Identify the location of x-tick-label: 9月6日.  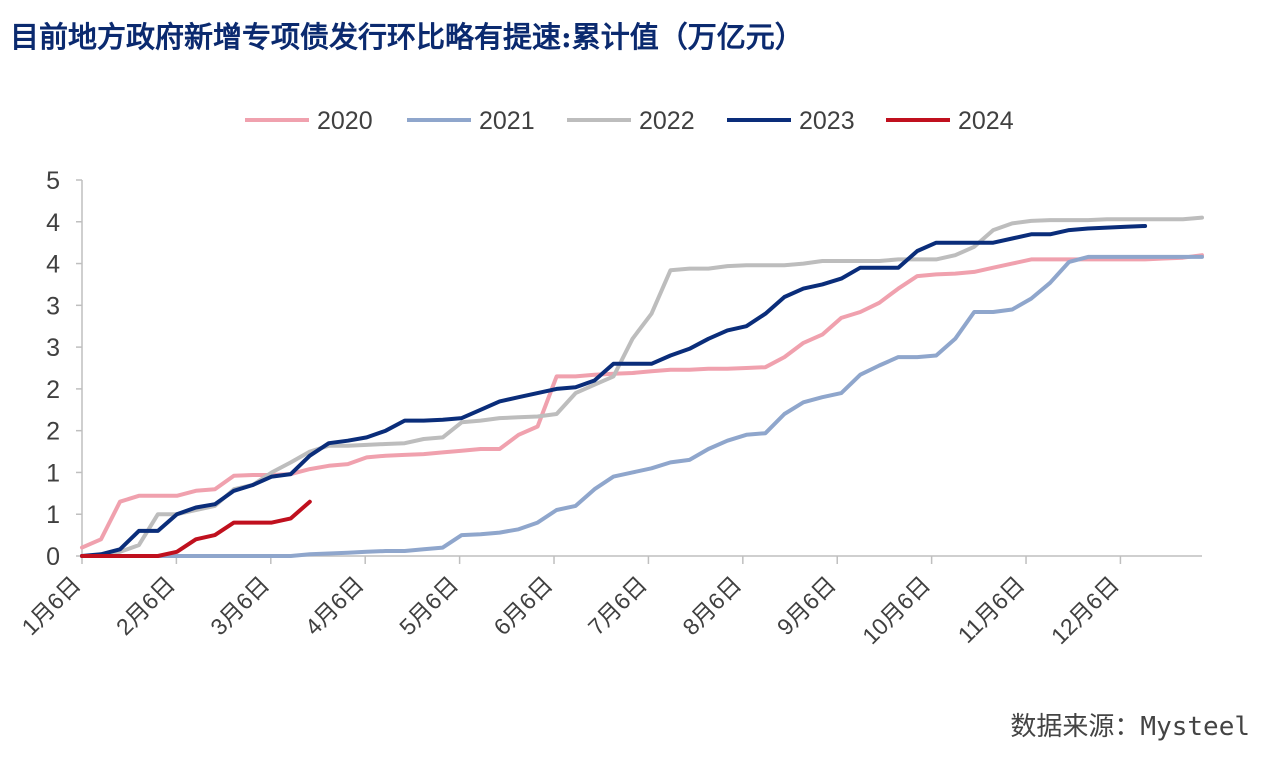
(806, 605).